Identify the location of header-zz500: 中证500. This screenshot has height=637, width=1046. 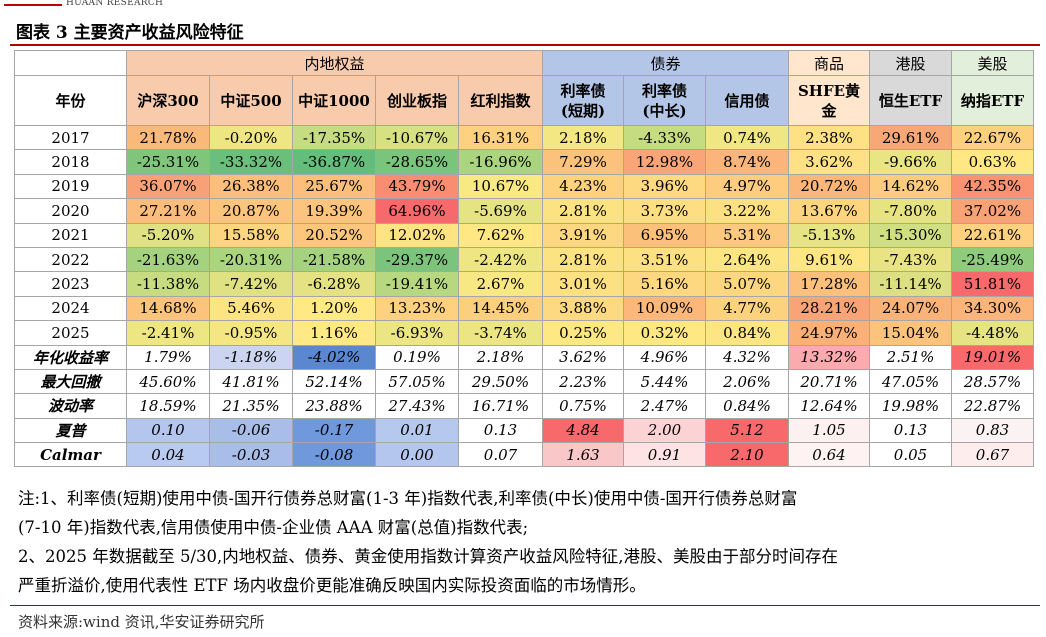
(251, 100).